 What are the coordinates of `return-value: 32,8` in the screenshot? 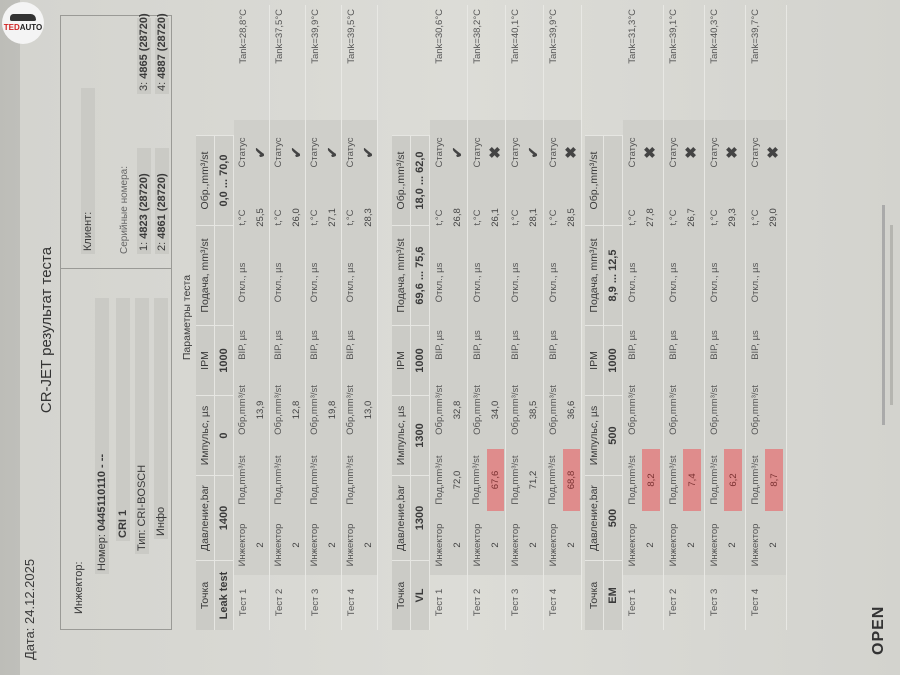 It's located at (457, 410).